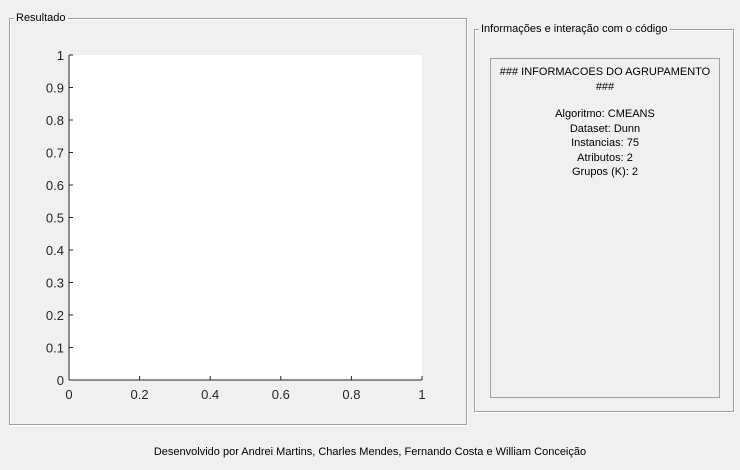 This screenshot has width=740, height=470. Describe the element at coordinates (605, 143) in the screenshot. I see `info-line-instances: Instancias: 75` at that location.